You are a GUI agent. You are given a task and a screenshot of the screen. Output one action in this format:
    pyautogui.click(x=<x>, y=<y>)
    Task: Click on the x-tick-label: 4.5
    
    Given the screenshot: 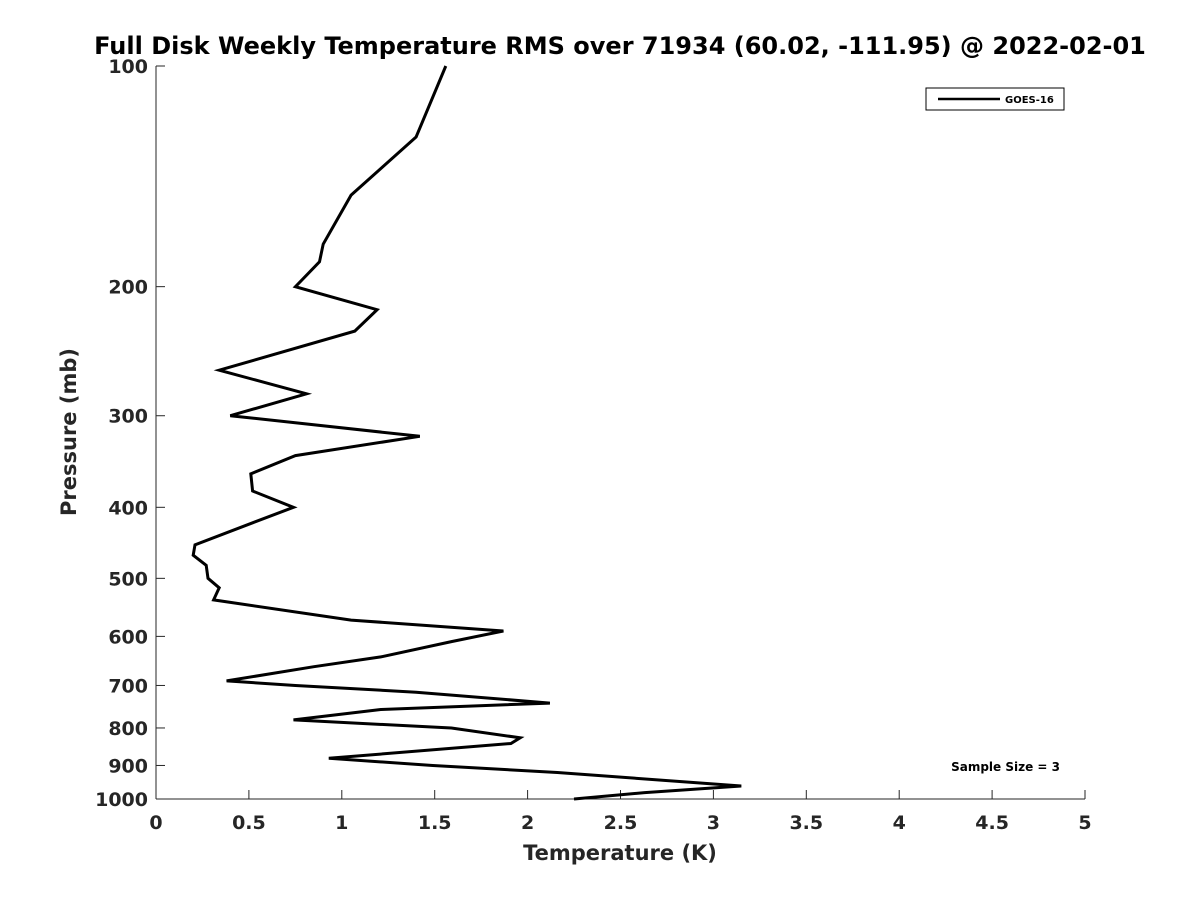 What is the action you would take?
    pyautogui.click(x=992, y=823)
    